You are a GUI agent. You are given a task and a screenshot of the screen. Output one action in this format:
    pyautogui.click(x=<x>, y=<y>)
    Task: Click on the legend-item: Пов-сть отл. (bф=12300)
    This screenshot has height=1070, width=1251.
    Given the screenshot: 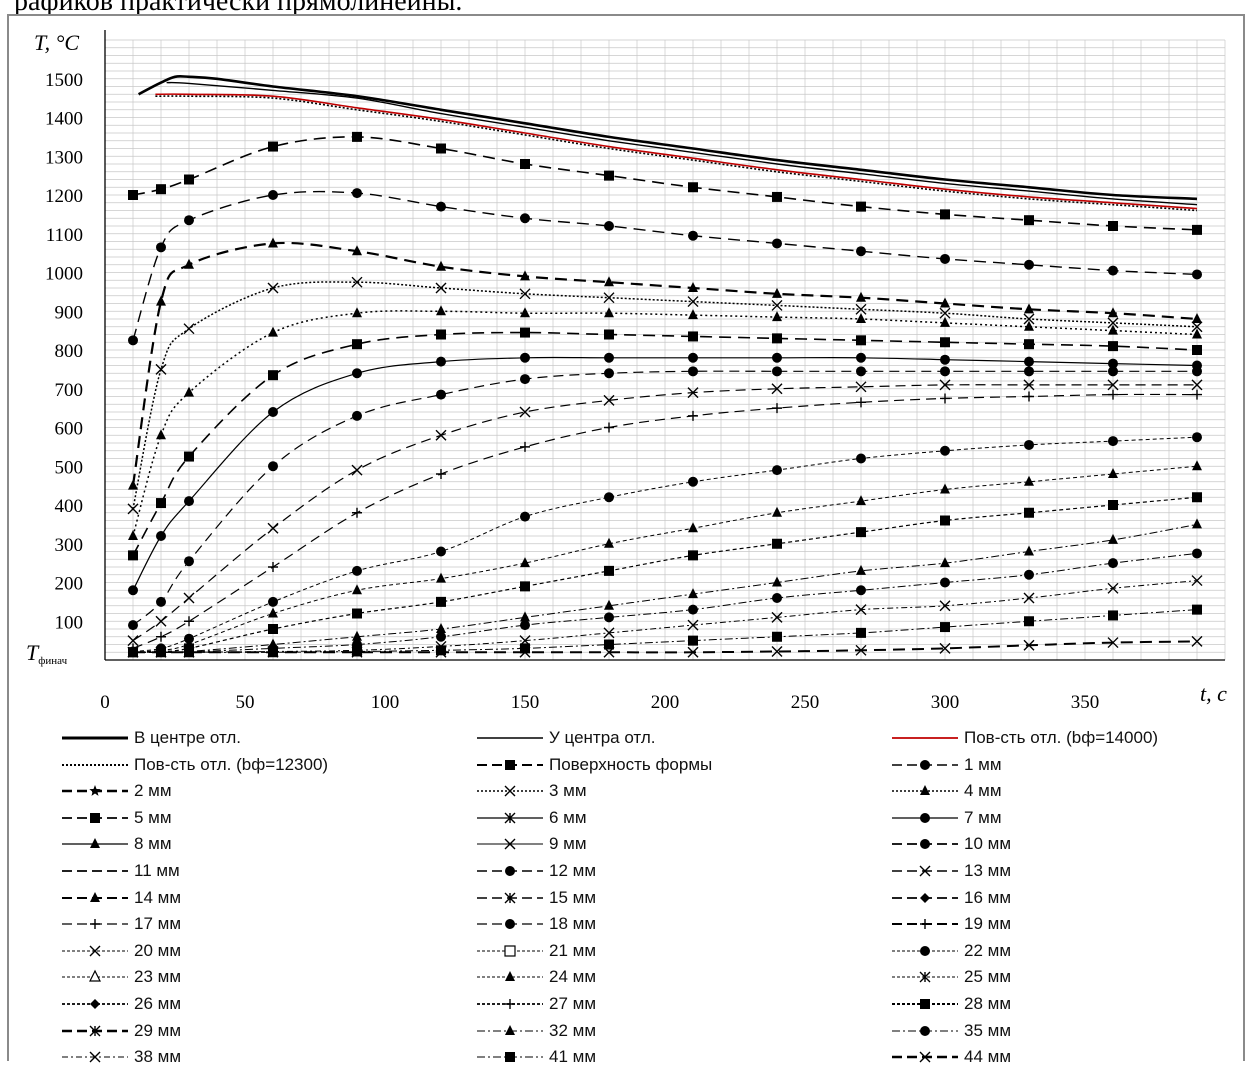 What is the action you would take?
    pyautogui.click(x=194, y=765)
    